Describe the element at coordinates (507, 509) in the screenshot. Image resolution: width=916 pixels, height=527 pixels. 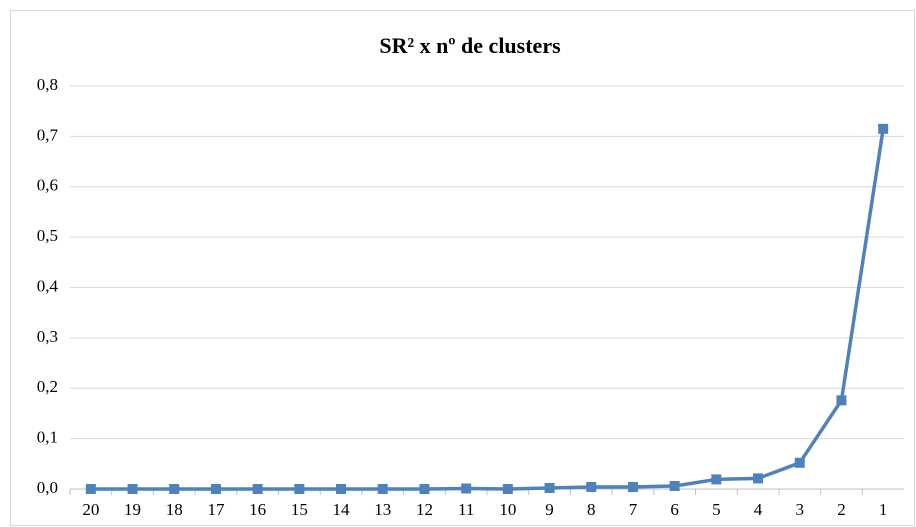
I see `x-tick-label: 10` at that location.